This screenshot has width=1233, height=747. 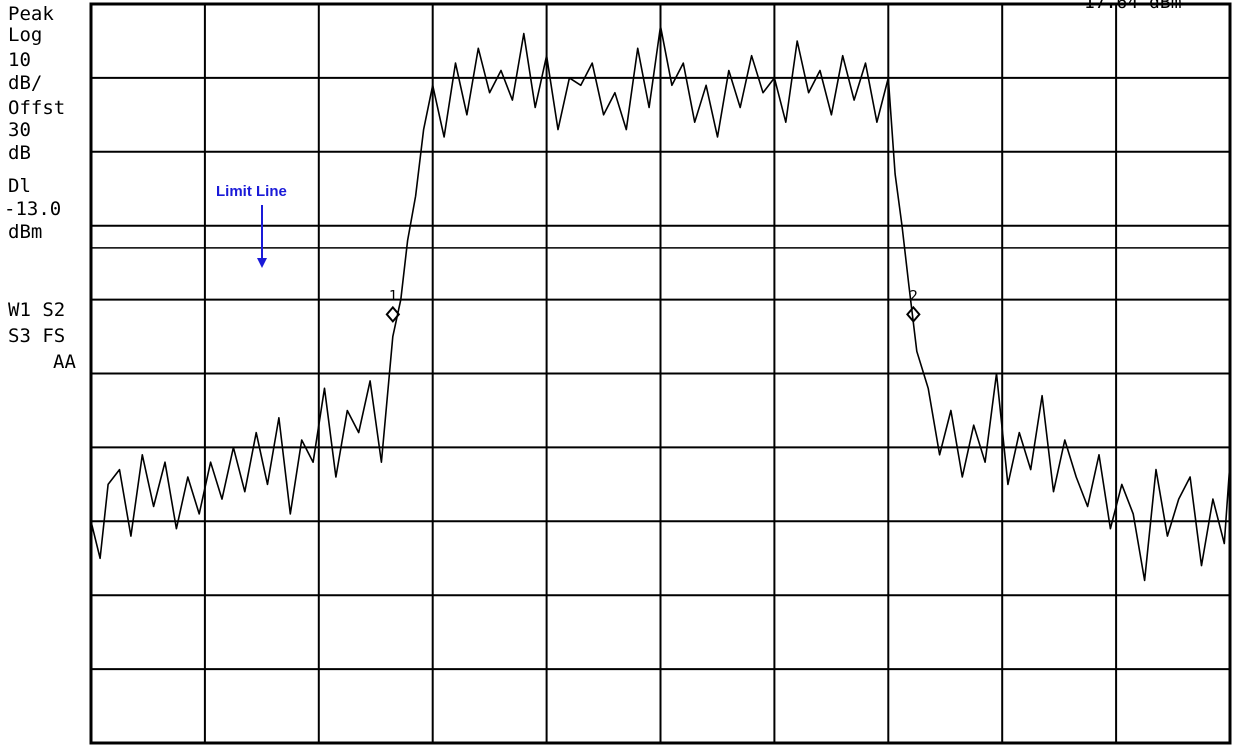 I want to click on display-line-label: Dl, so click(x=19, y=186).